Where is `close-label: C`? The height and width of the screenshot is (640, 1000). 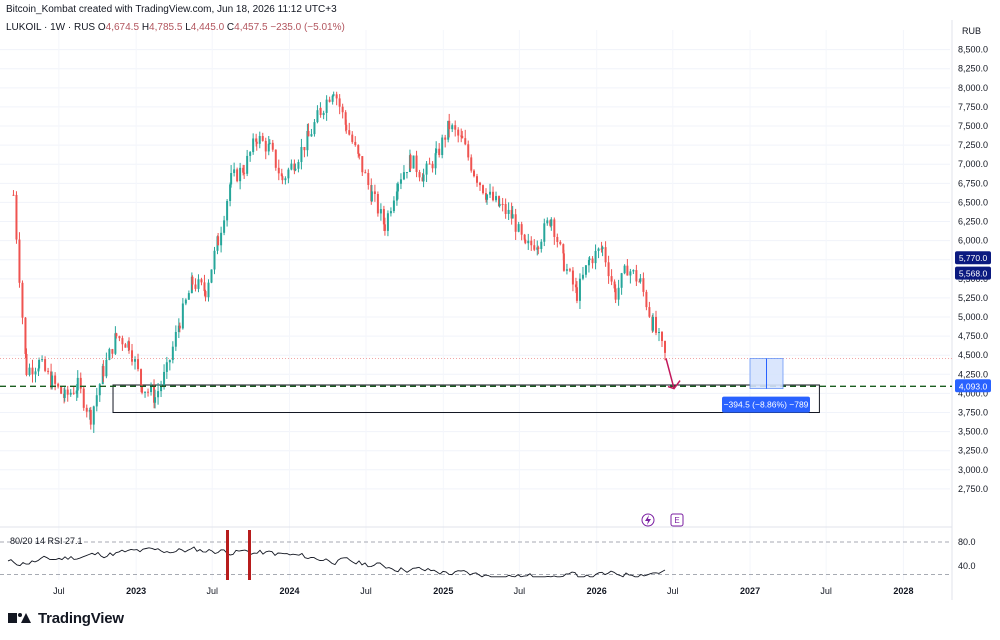
close-label: C is located at coordinates (230, 27).